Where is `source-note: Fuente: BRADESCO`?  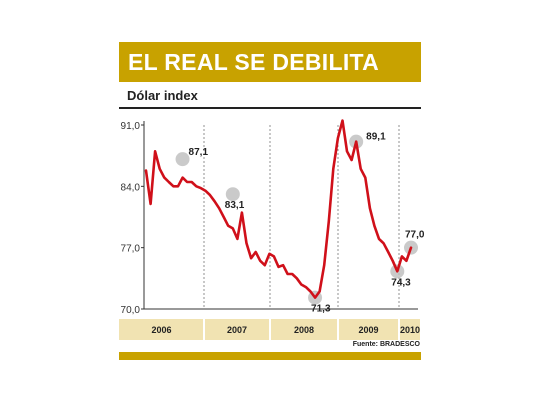 source-note: Fuente: BRADESCO is located at coordinates (386, 344).